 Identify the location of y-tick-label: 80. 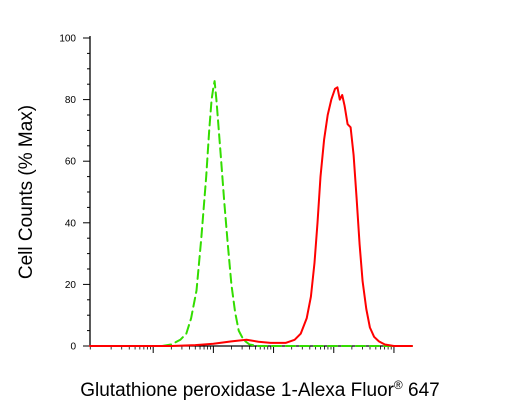
(71, 100).